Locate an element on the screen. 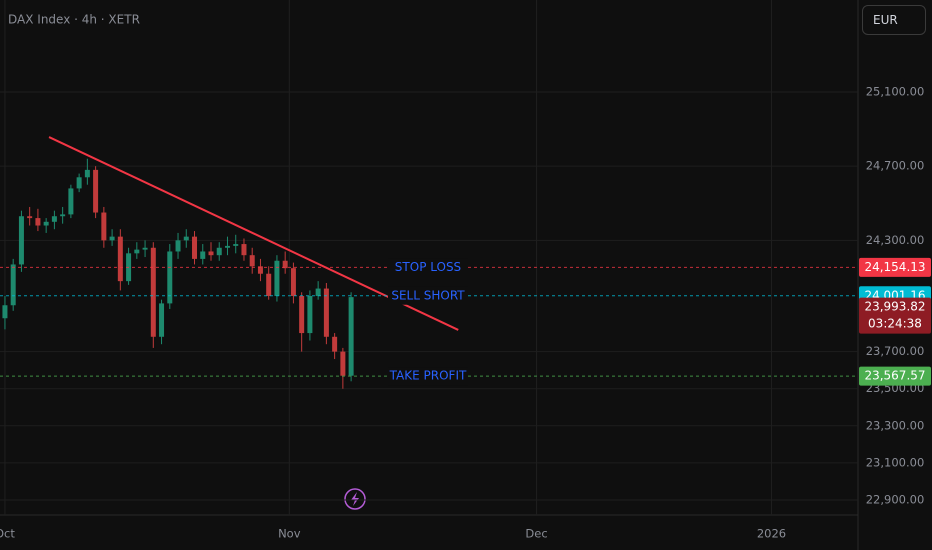 Image resolution: width=932 pixels, height=550 pixels. x-tick-label: Nov is located at coordinates (289, 534).